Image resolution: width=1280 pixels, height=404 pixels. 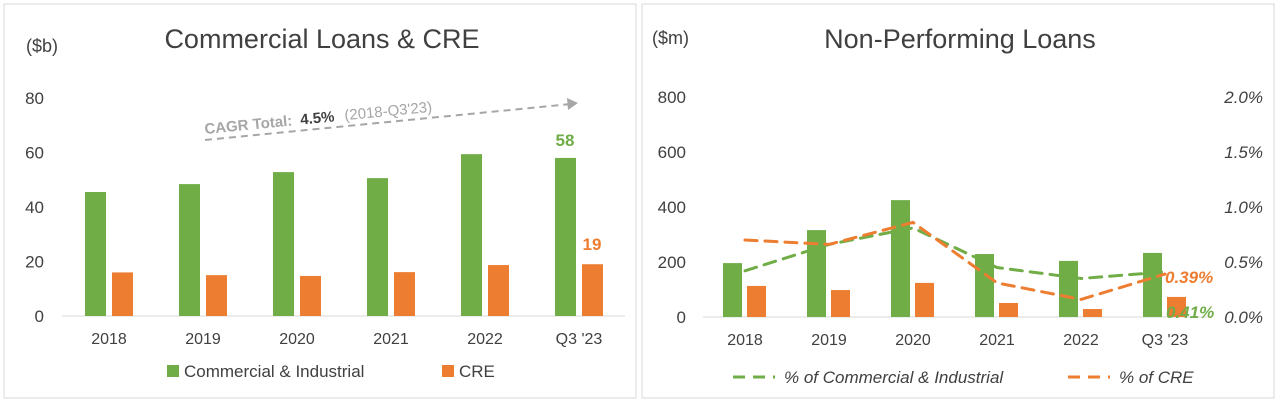 I want to click on line-pct-cre, so click(x=955, y=260).